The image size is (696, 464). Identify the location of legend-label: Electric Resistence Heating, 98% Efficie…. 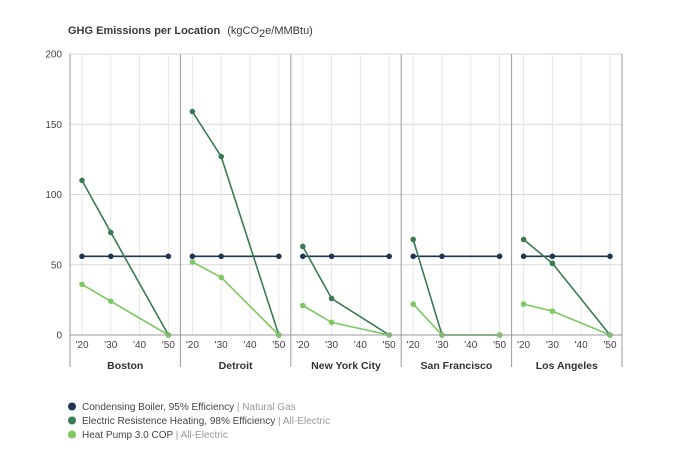
(206, 421).